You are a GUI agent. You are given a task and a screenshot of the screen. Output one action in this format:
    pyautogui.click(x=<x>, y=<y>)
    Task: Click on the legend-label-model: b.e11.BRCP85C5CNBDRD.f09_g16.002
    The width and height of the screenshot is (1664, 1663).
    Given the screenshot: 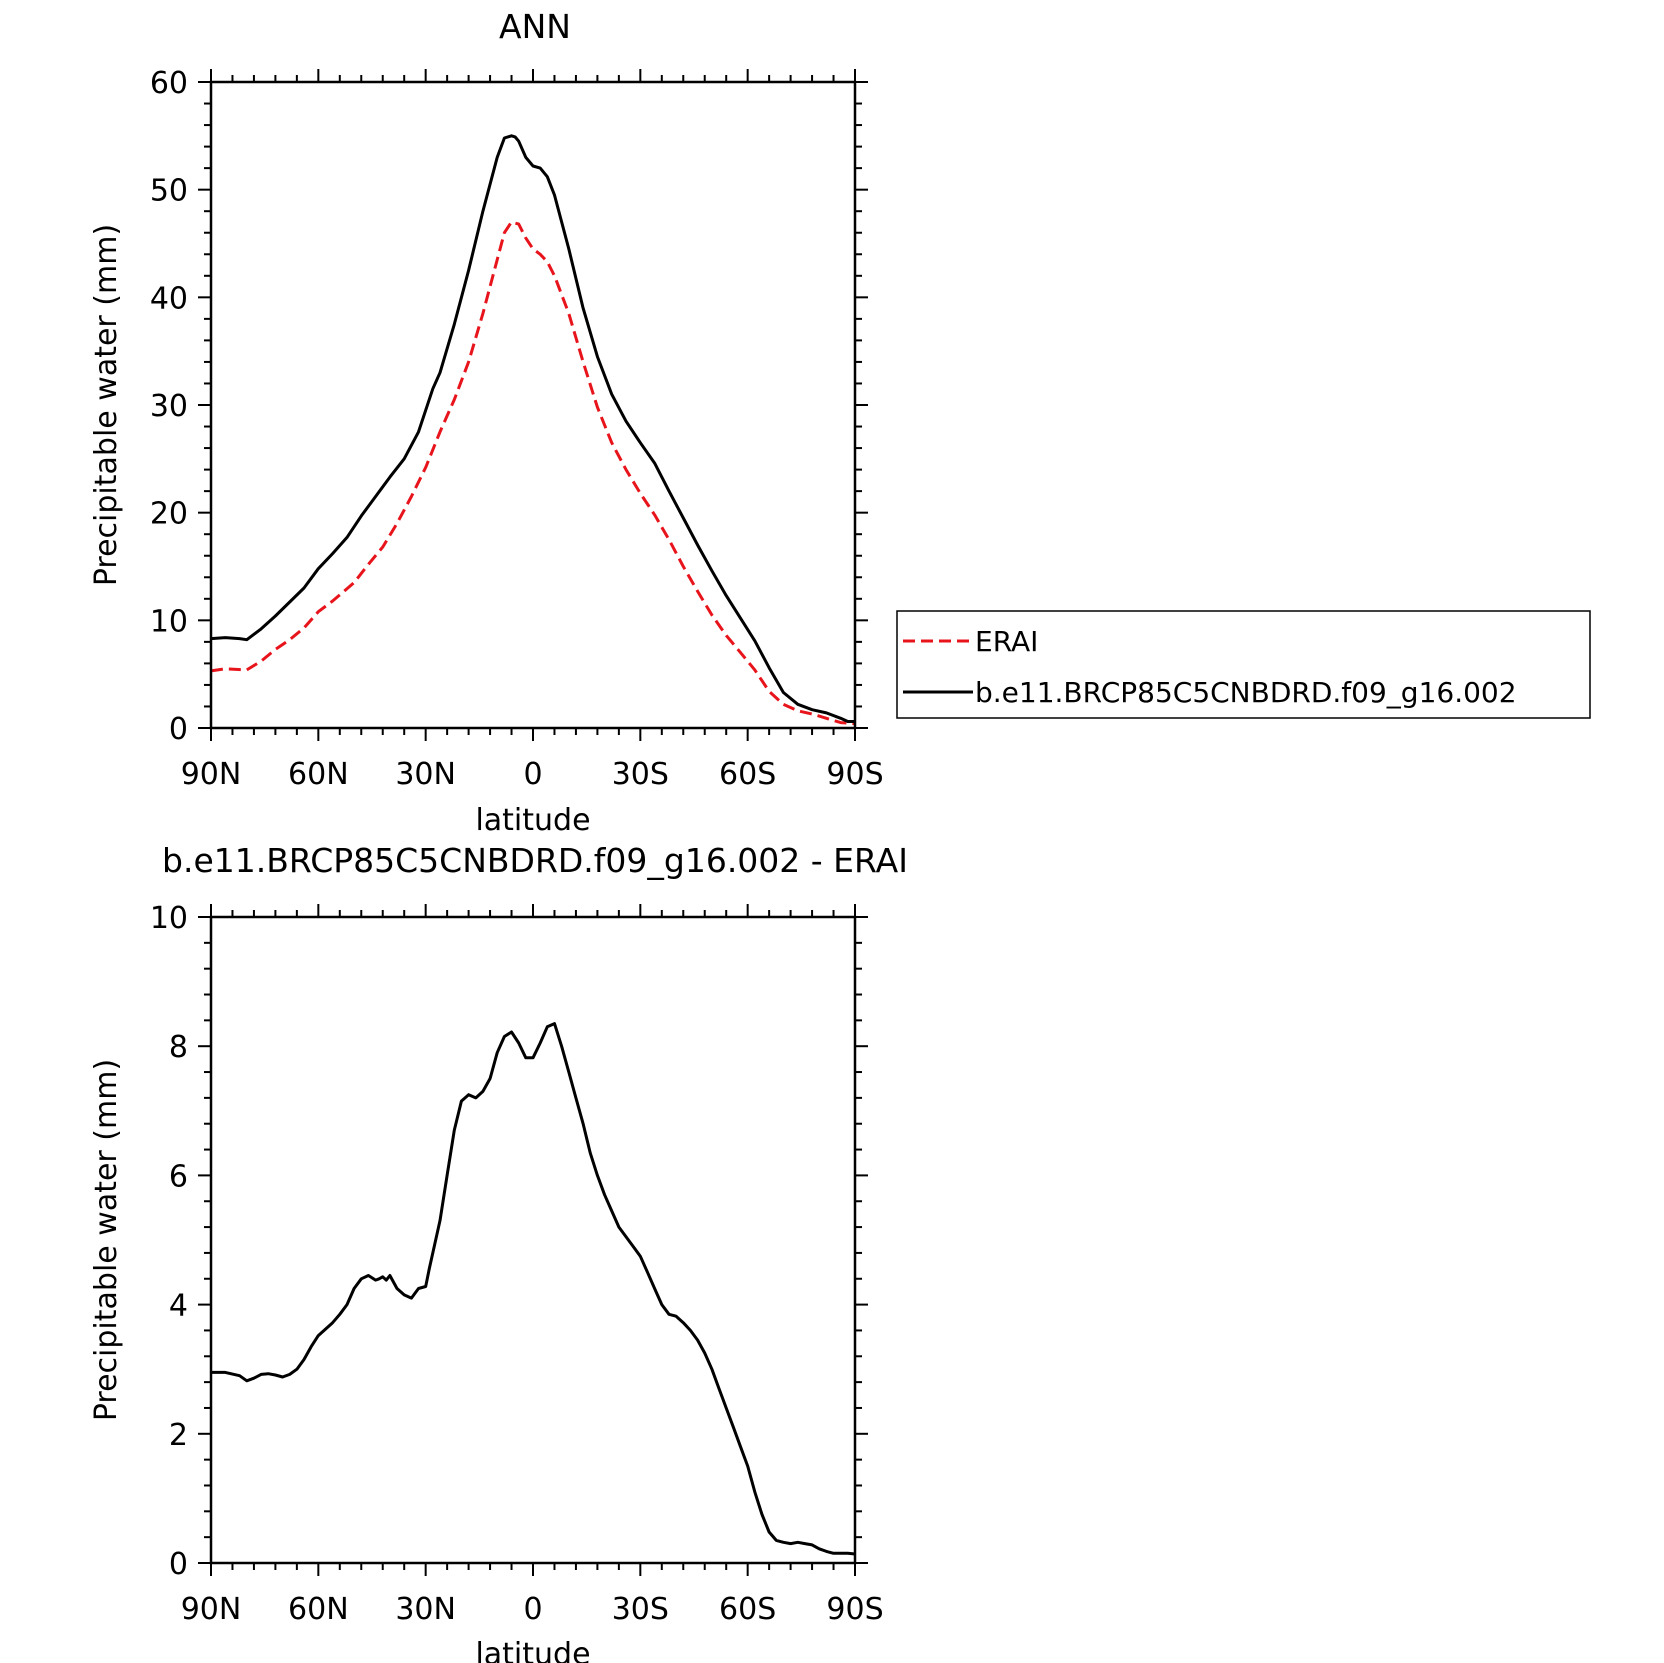 What is the action you would take?
    pyautogui.click(x=1246, y=692)
    